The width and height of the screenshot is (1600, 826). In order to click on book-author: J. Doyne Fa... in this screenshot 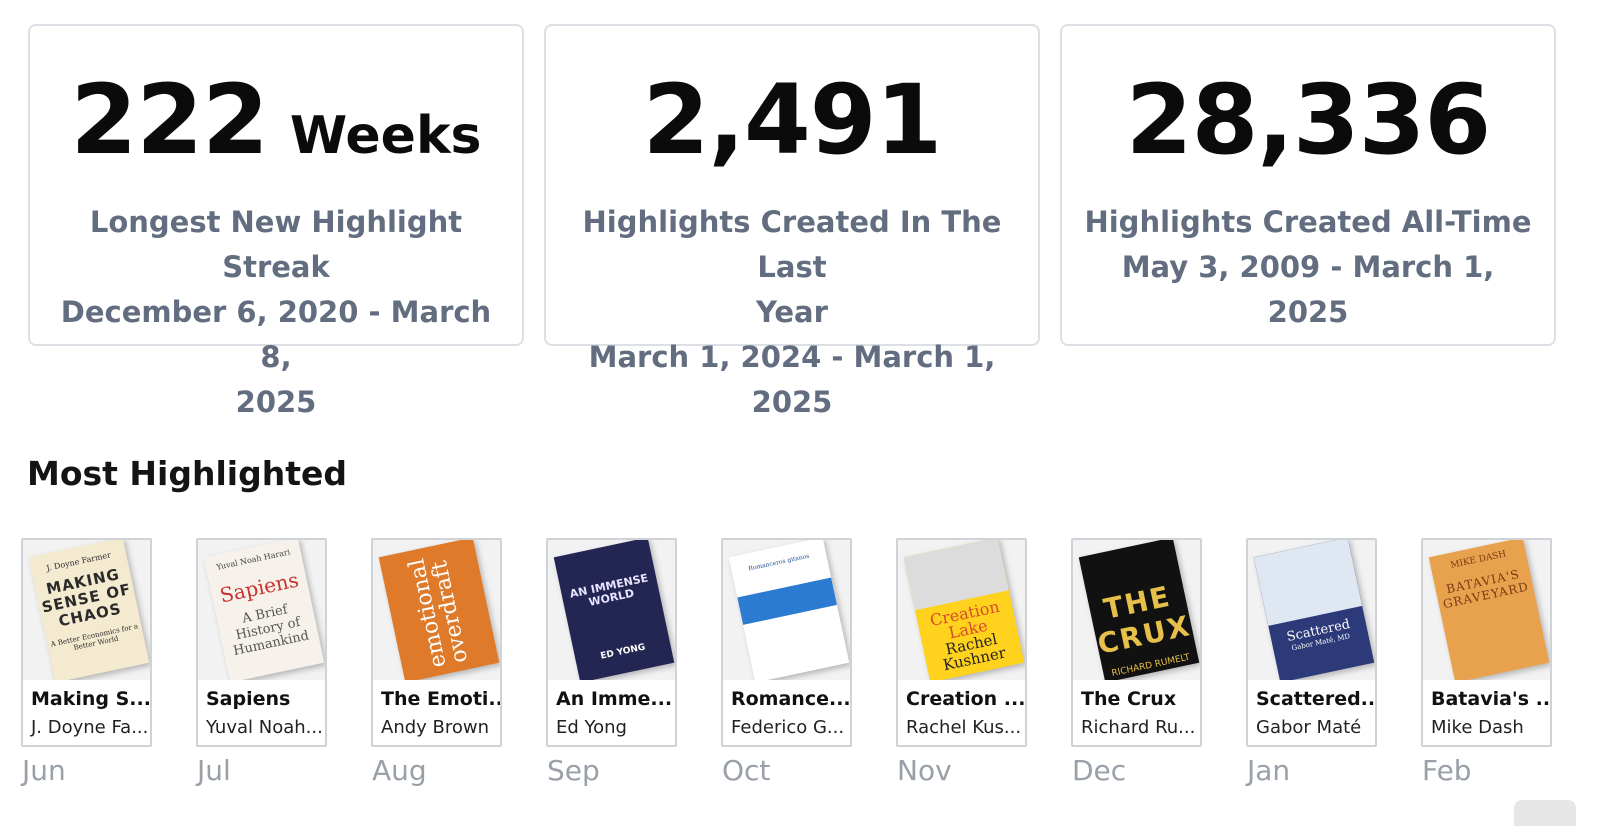, I will do `click(90, 727)`.